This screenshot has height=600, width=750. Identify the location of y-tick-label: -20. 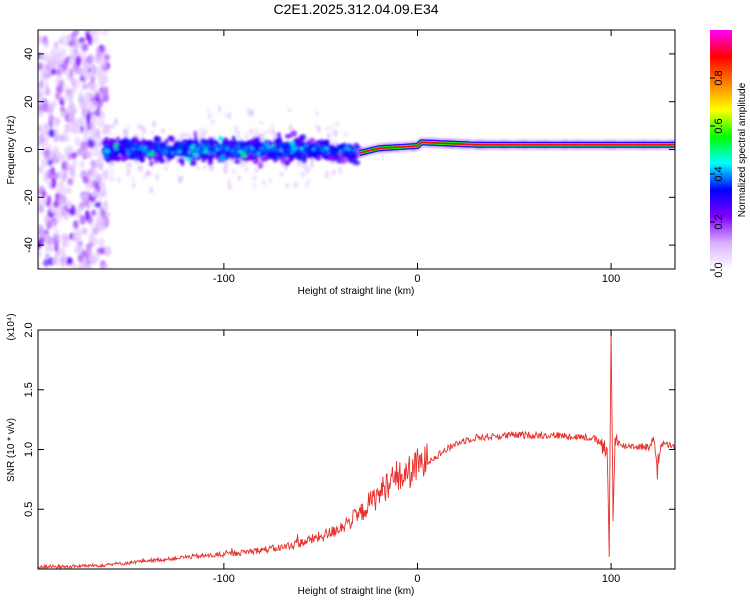
(29, 197).